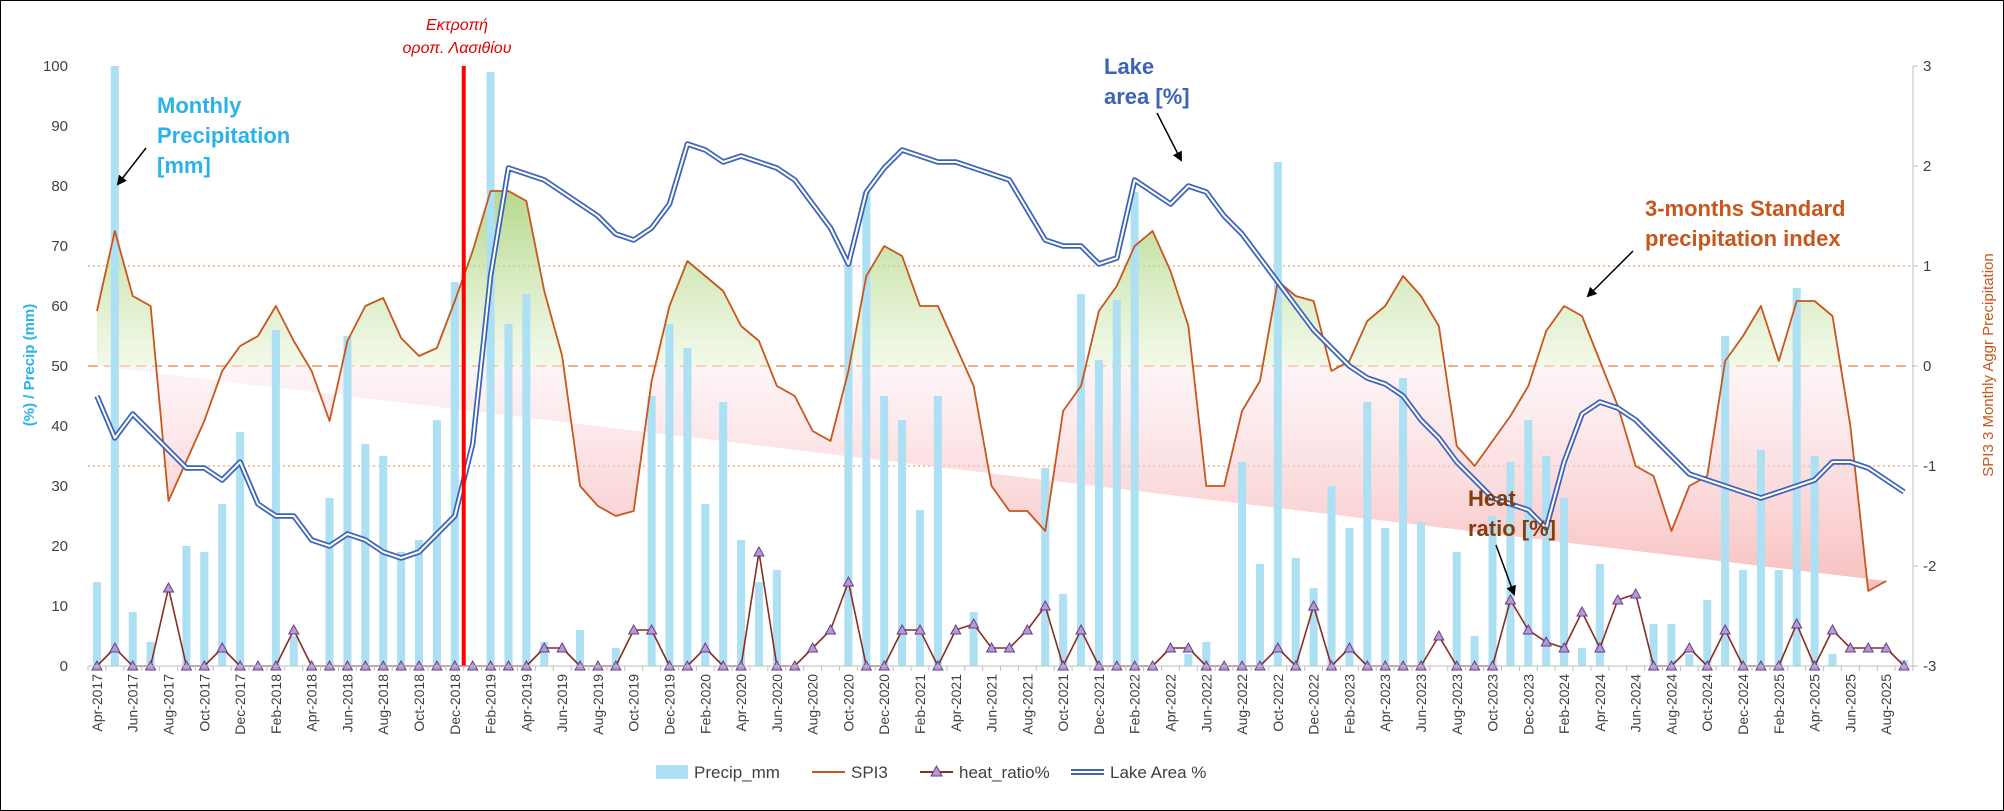 This screenshot has width=2004, height=811. What do you see at coordinates (1600, 703) in the screenshot?
I see `x-tick-label: Apr-2024` at bounding box center [1600, 703].